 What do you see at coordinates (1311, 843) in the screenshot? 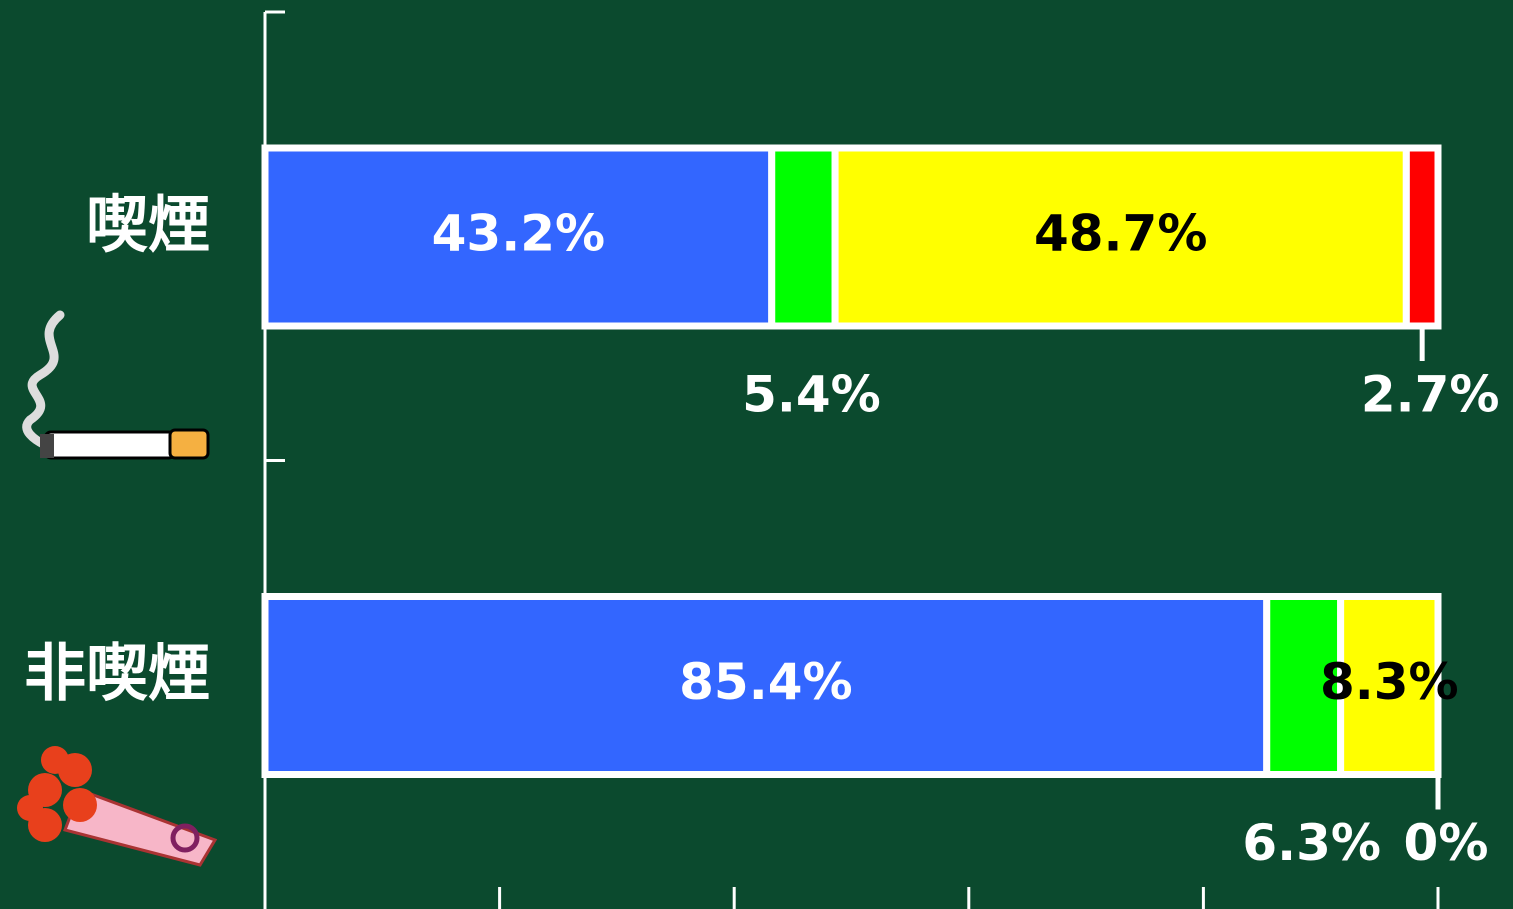
I see `value-label: 6.3%` at bounding box center [1311, 843].